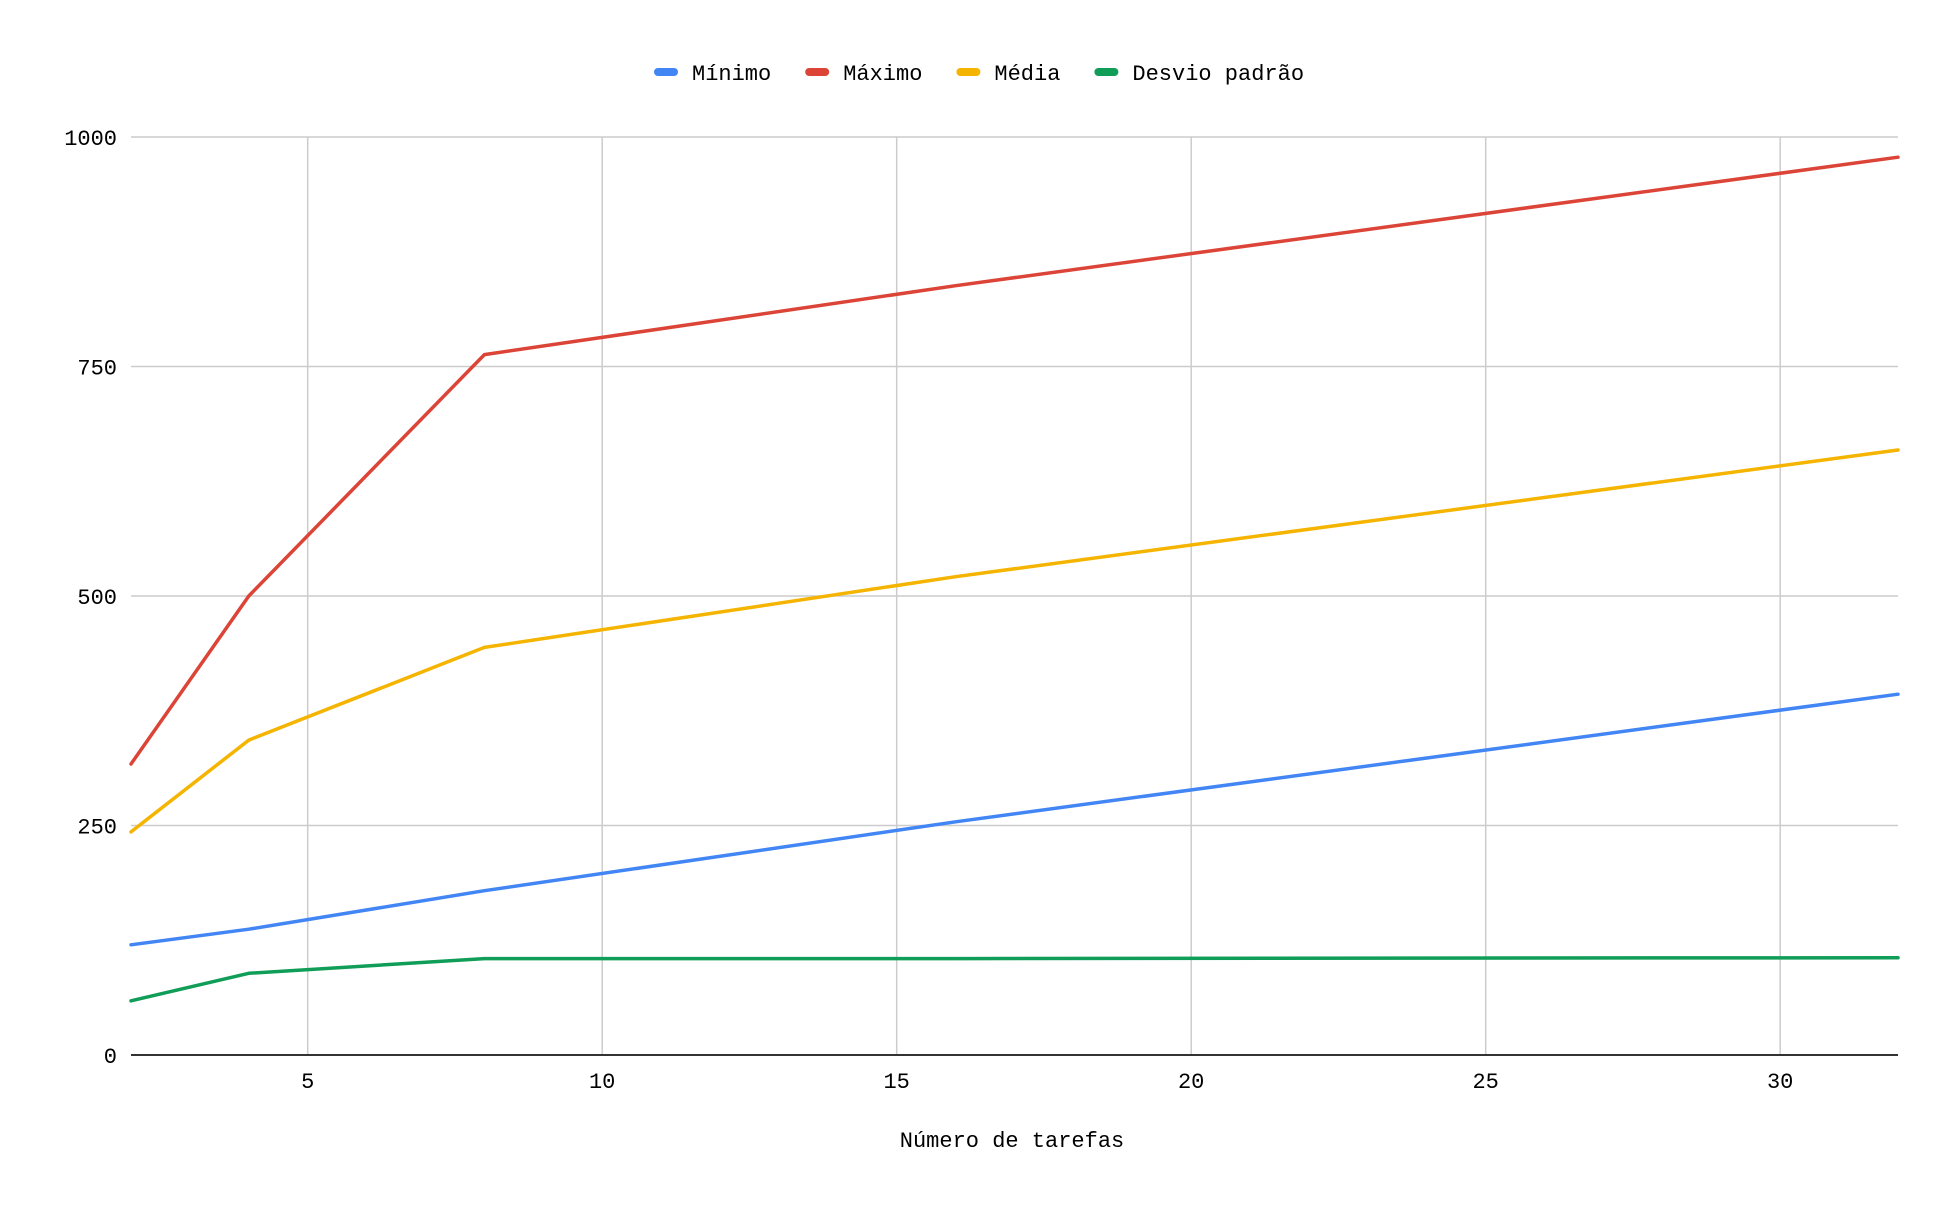 The width and height of the screenshot is (1958, 1211). What do you see at coordinates (110, 1057) in the screenshot?
I see `y-tick-label: 0` at bounding box center [110, 1057].